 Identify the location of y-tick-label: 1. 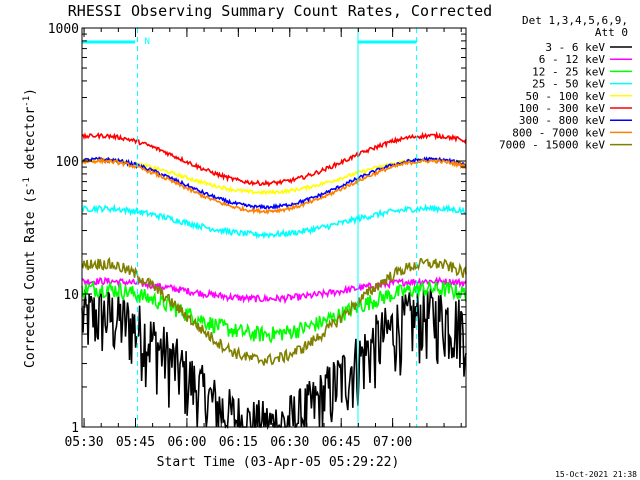
(75, 428).